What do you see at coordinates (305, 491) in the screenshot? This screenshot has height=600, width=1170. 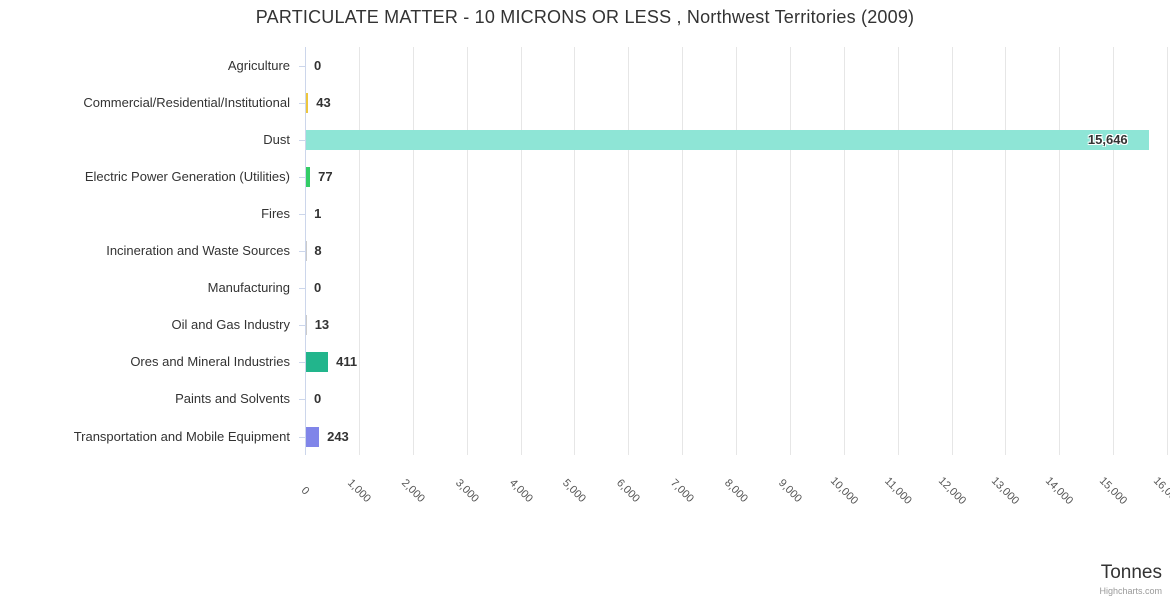 I see `x-tick-label: 0` at bounding box center [305, 491].